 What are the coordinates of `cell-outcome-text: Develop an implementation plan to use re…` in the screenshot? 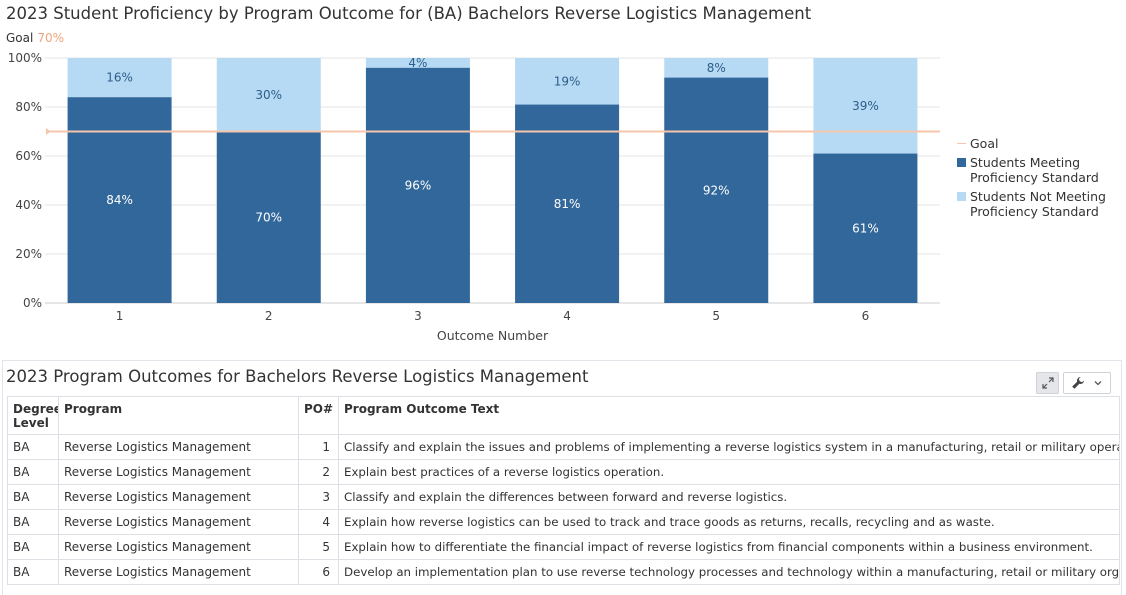 It's located at (729, 572).